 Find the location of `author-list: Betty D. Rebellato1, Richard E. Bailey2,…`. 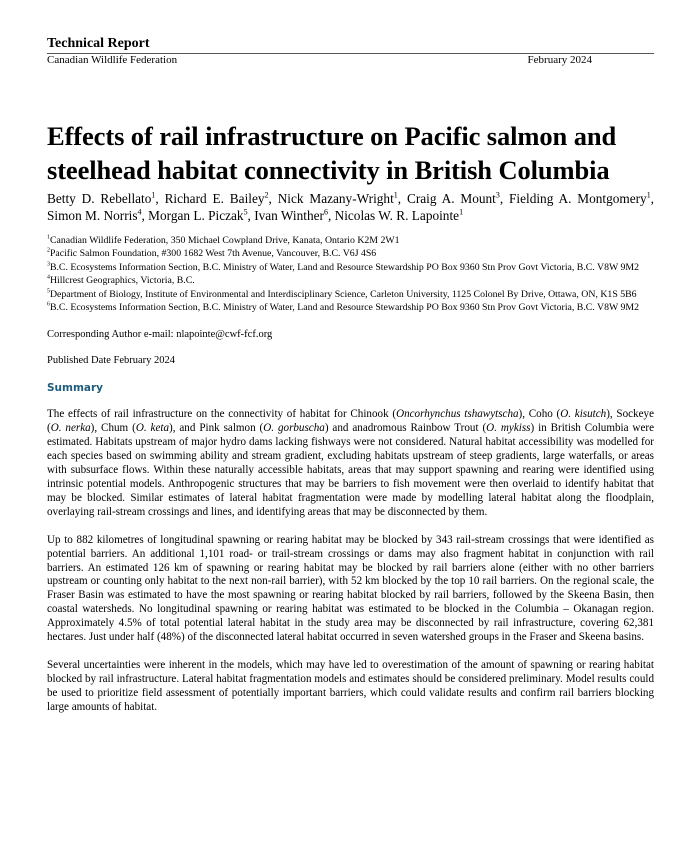

author-list: Betty D. Rebellato1, Richard E. Bailey2,… is located at coordinates (350, 206).